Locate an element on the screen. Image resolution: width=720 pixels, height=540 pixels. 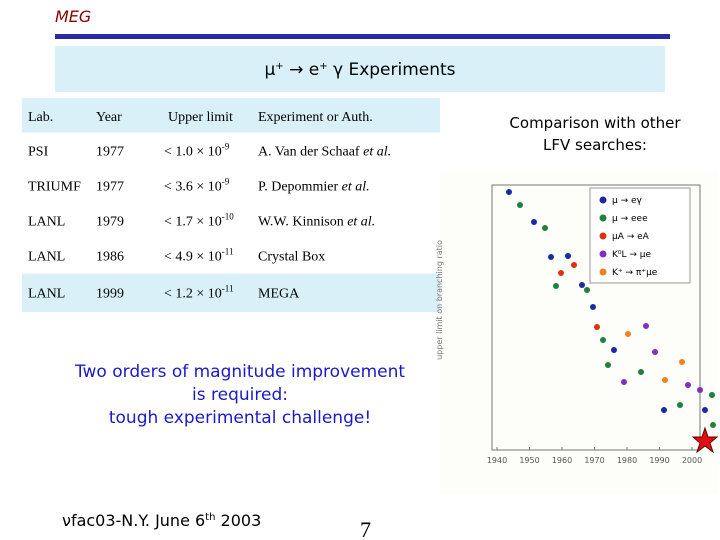
header-label: MEG is located at coordinates (73, 16).